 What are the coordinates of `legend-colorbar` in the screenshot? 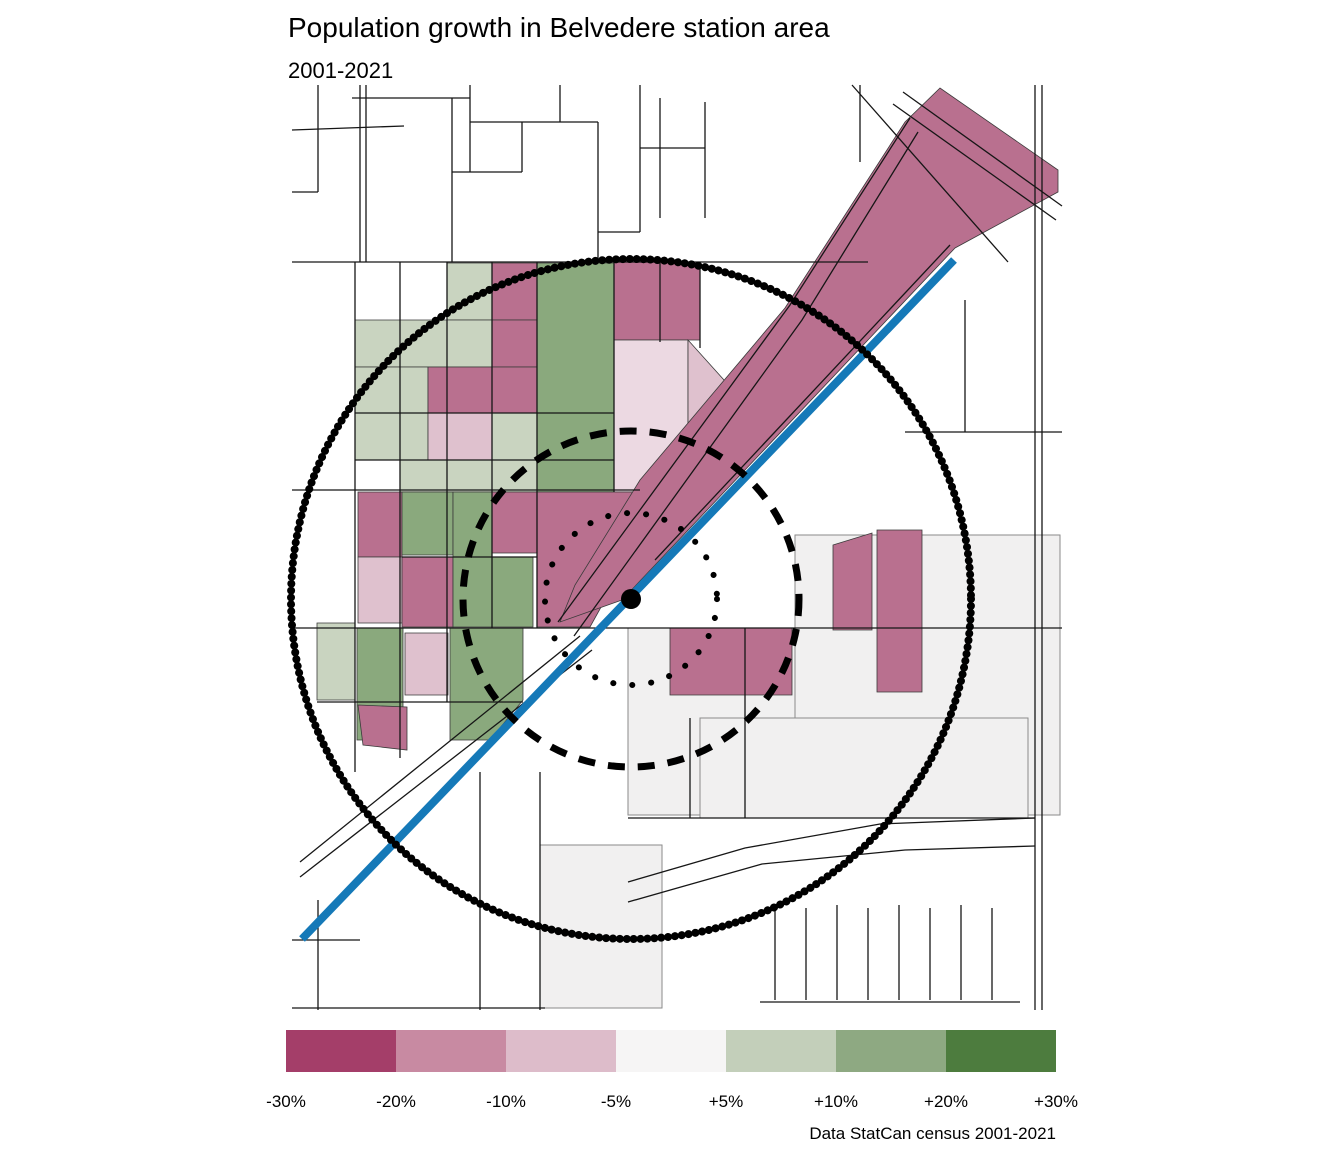 It's located at (671, 1051).